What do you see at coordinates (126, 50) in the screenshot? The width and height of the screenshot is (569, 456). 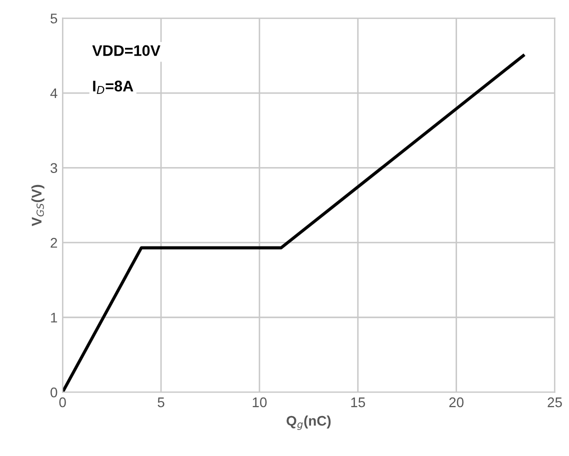 I see `annotation: VDD=10V` at bounding box center [126, 50].